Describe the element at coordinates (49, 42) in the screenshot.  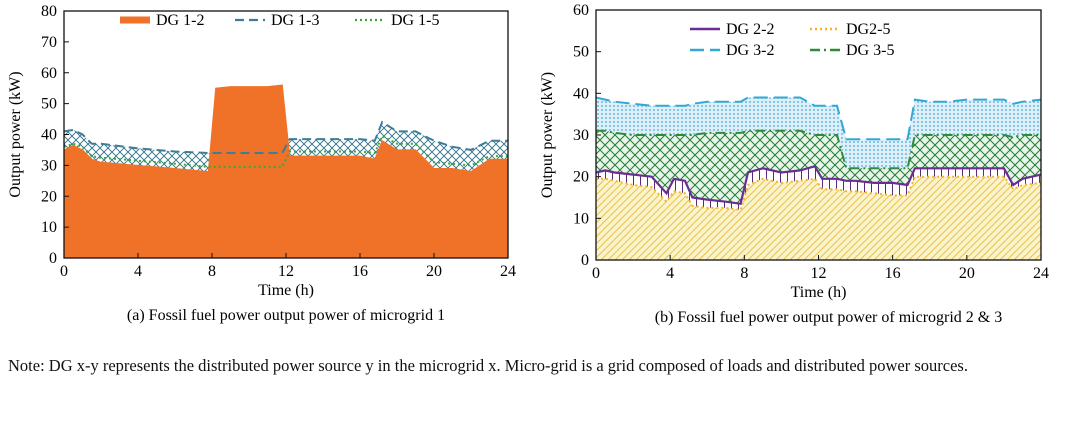
I see `y-tick-label: 70` at that location.